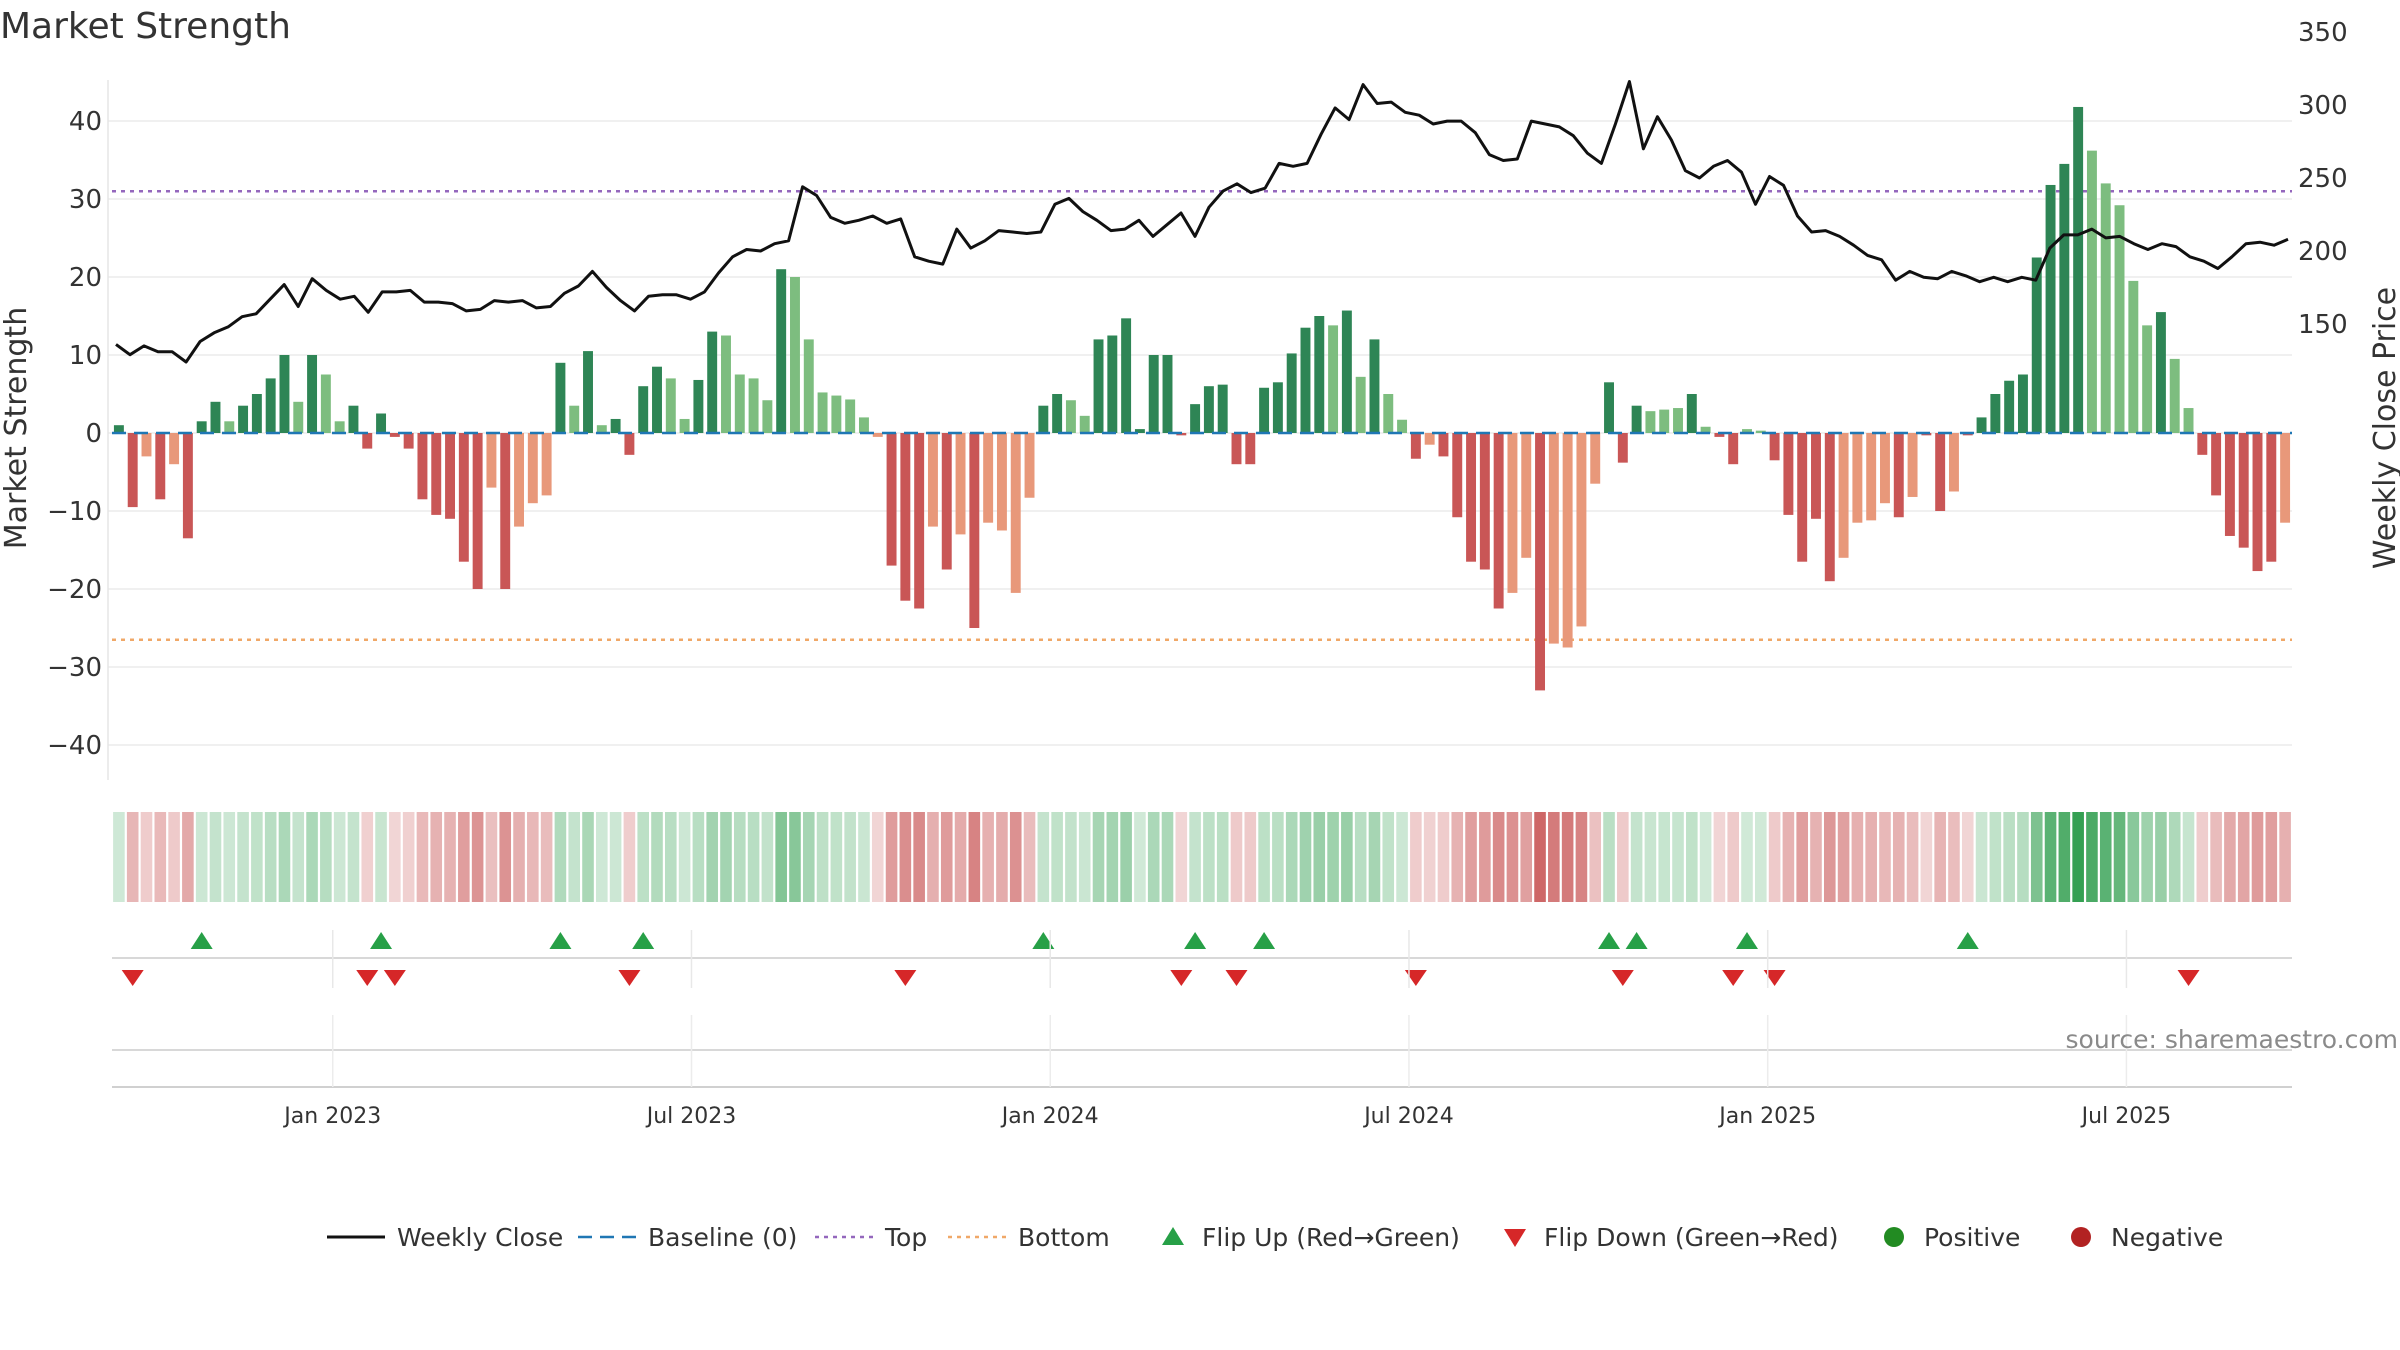 The width and height of the screenshot is (2400, 1350). Describe the element at coordinates (1515, 1238) in the screenshot. I see `legend-swatch-triangle-down` at that location.